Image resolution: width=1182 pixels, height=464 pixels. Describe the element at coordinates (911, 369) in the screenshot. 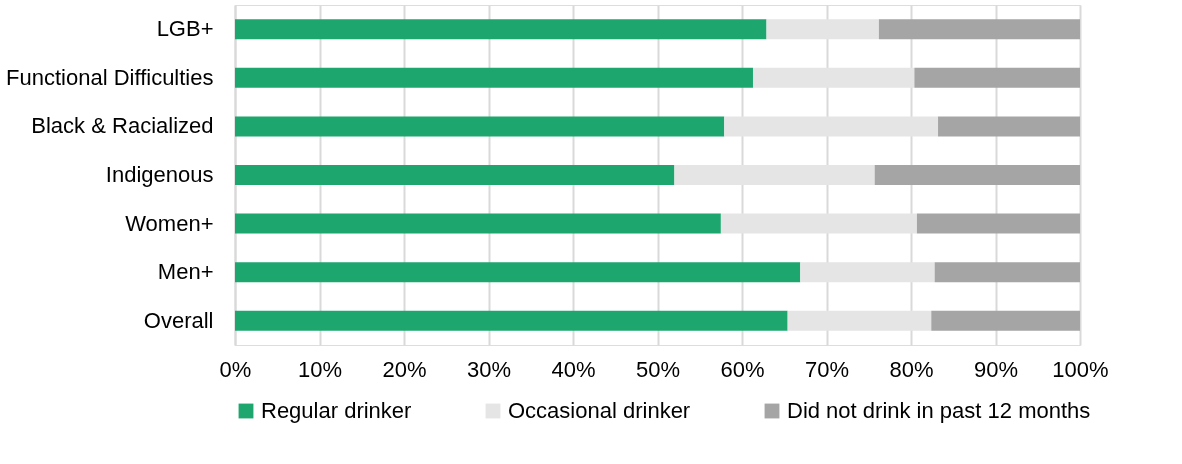

I see `x-tick-label: 80%` at that location.